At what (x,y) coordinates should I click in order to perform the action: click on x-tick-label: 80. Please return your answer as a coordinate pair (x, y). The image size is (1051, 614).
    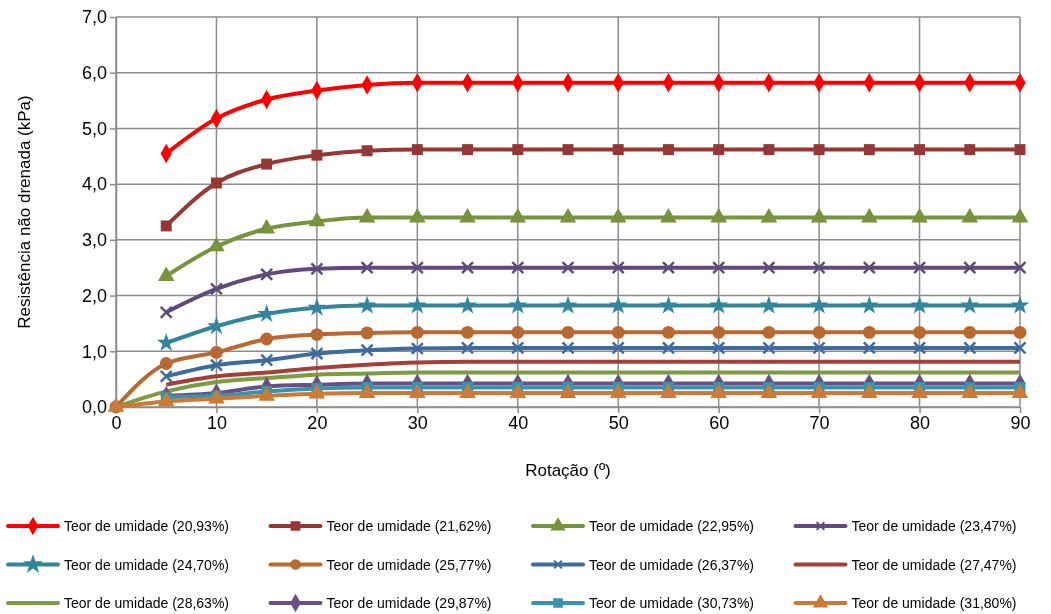
    Looking at the image, I should click on (920, 422).